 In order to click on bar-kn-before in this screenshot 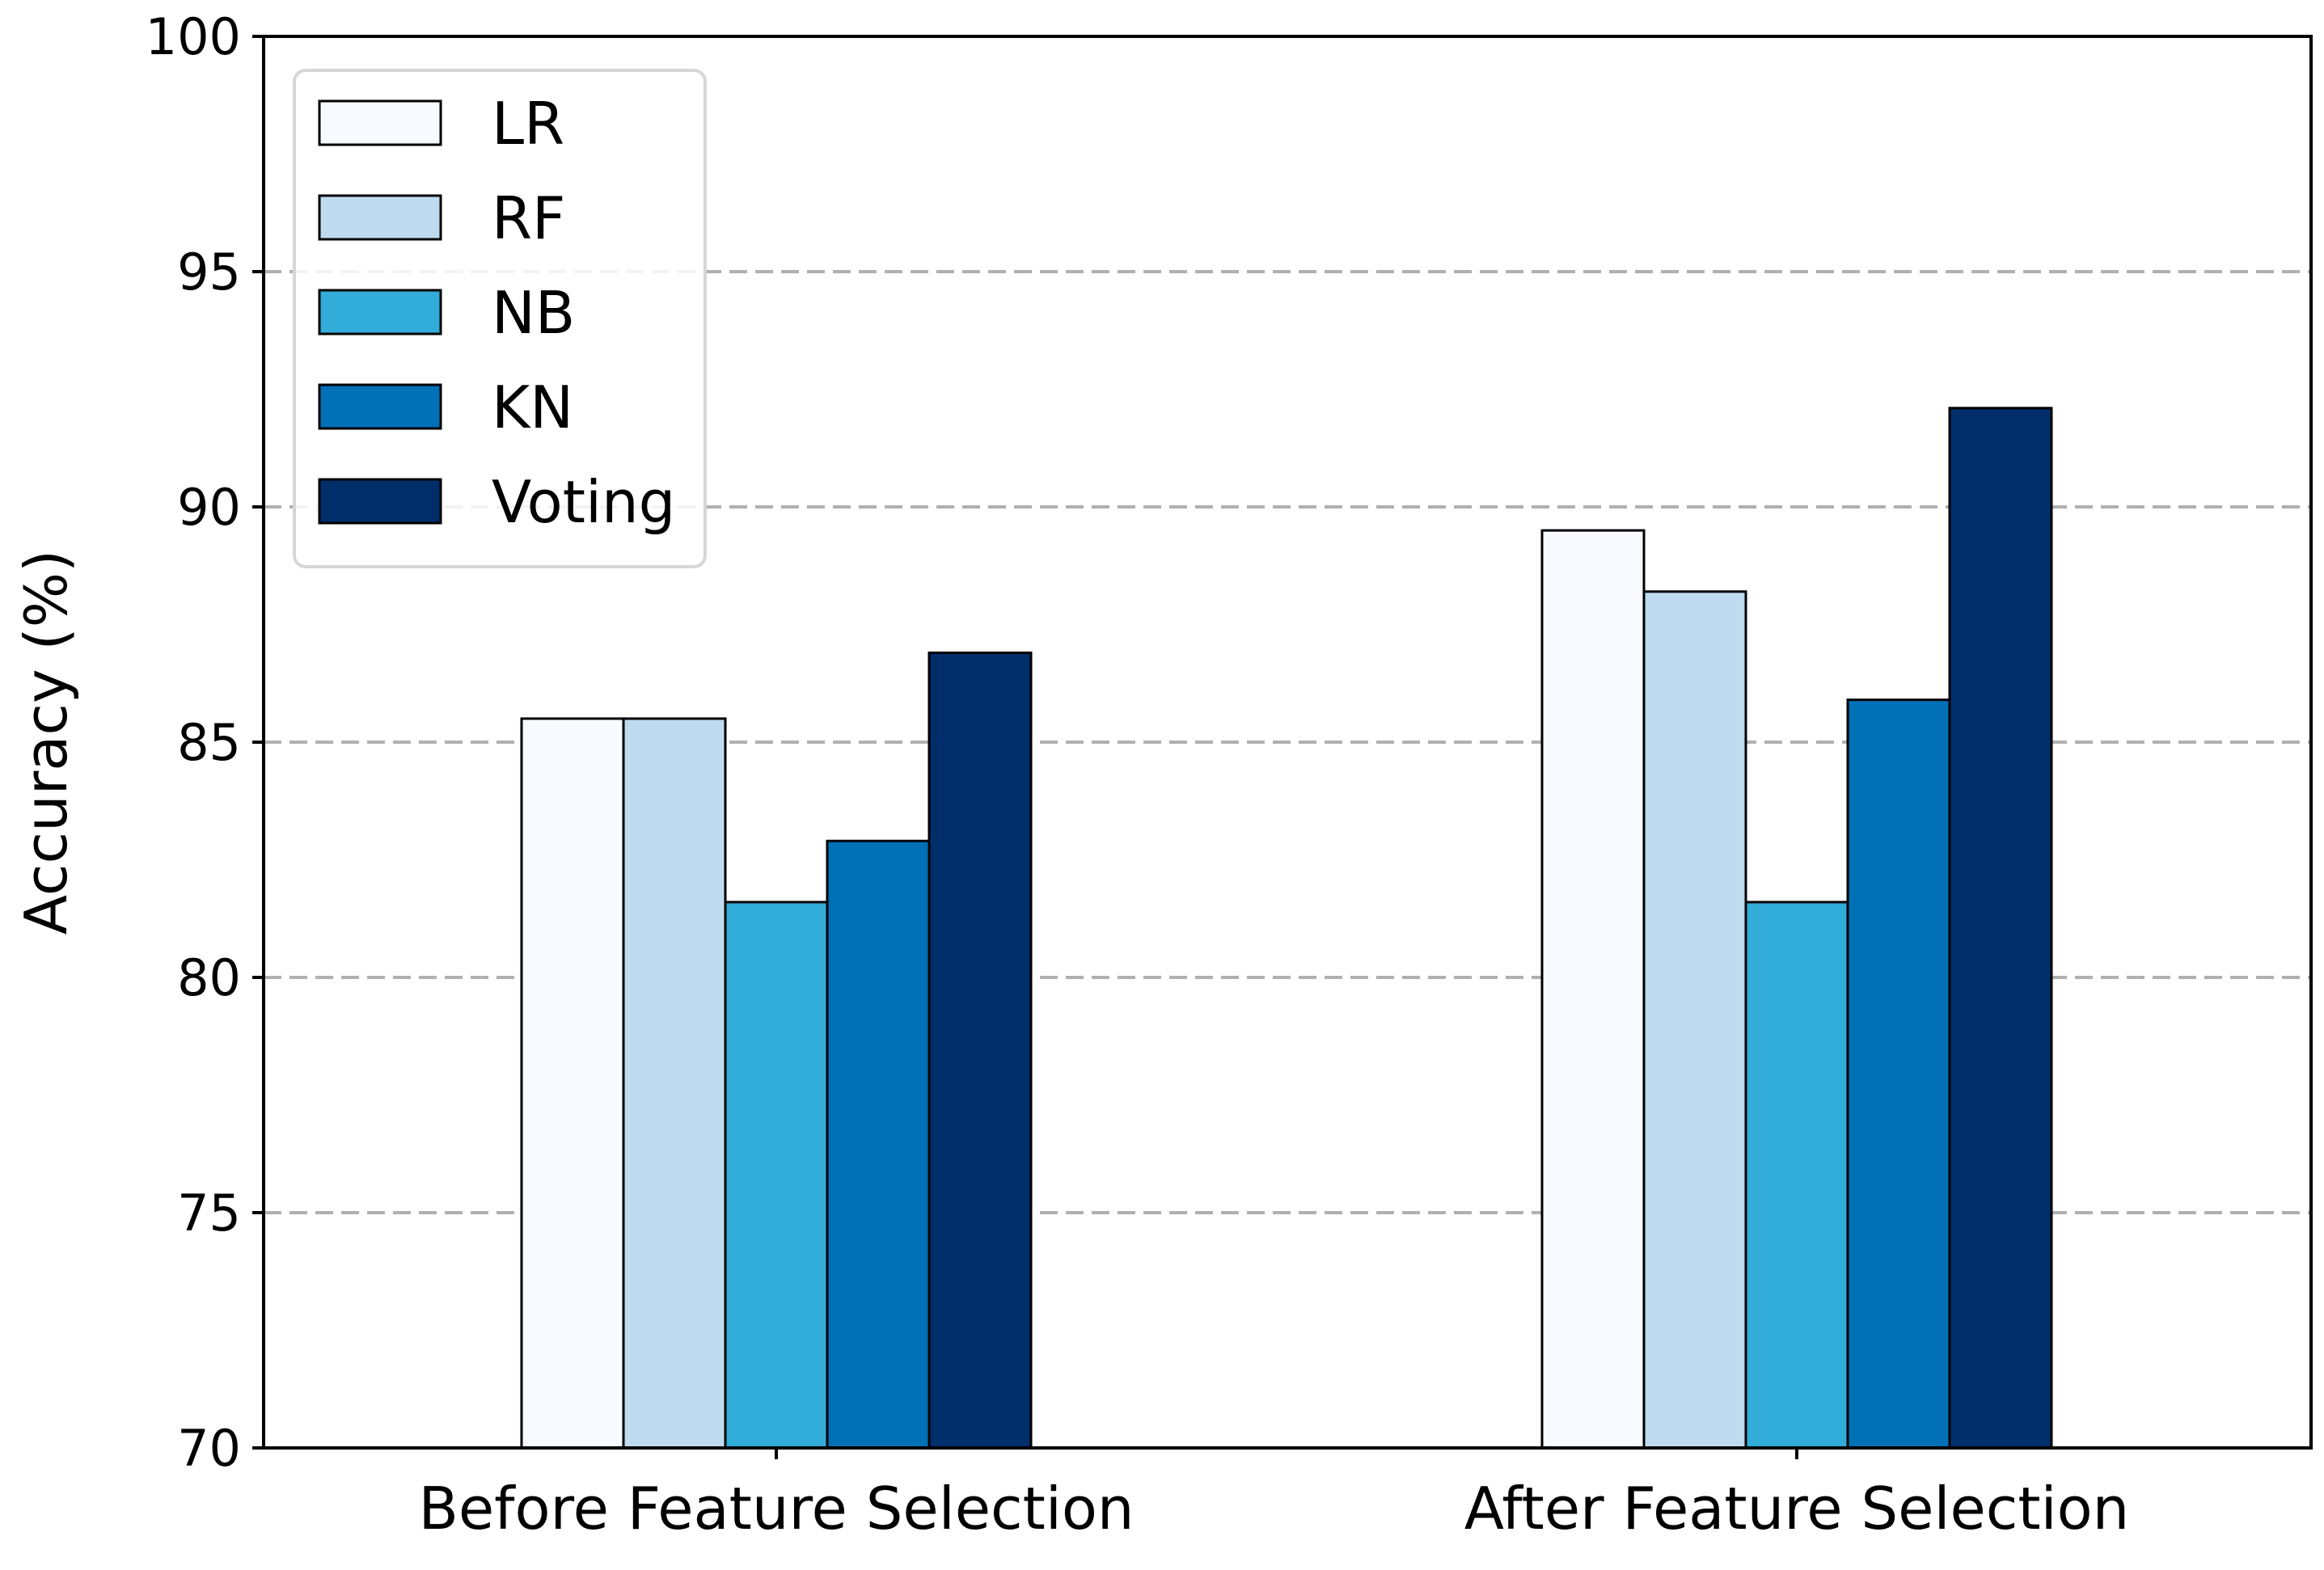, I will do `click(878, 1144)`.